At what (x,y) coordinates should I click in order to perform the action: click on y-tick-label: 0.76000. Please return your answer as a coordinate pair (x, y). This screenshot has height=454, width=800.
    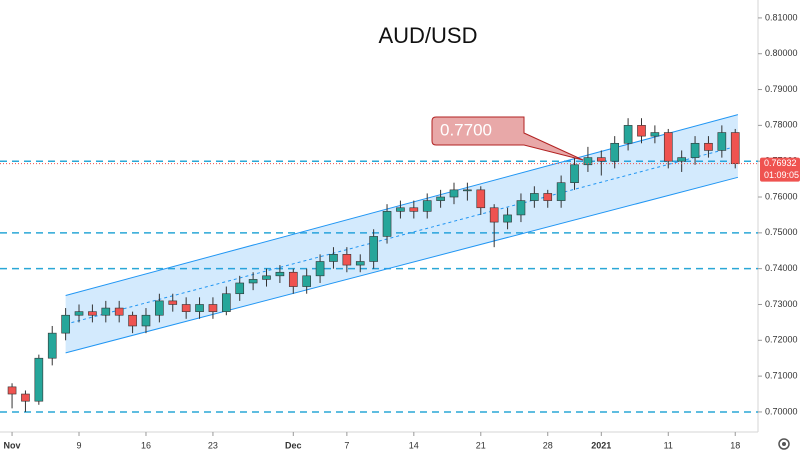
    Looking at the image, I should click on (781, 196).